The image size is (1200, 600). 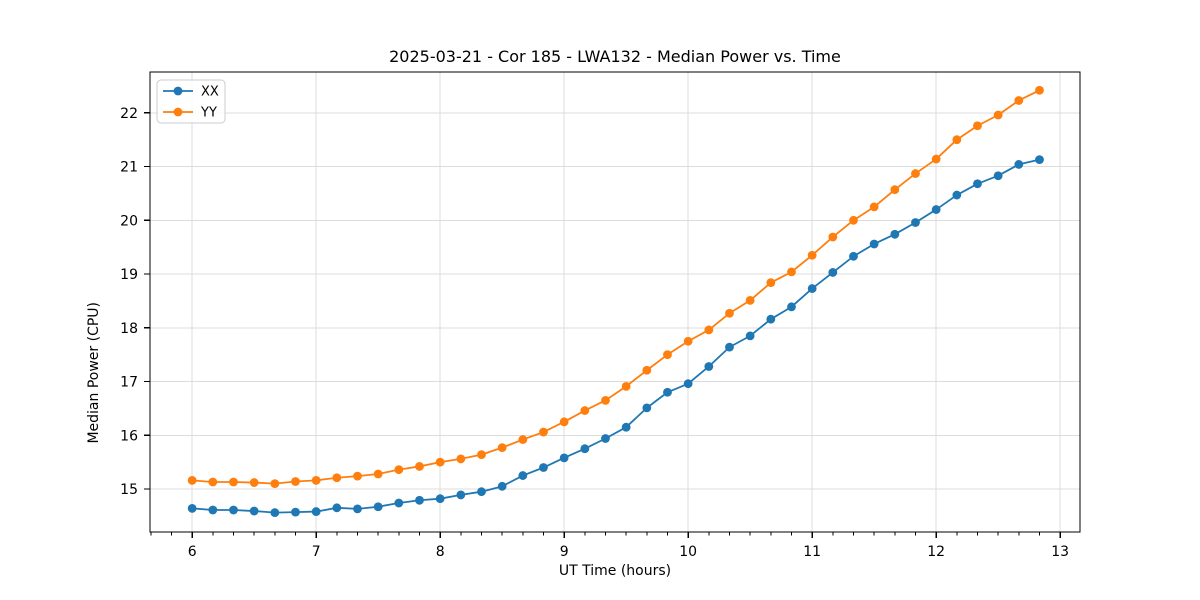 I want to click on x-tick-label: 7, so click(x=316, y=552).